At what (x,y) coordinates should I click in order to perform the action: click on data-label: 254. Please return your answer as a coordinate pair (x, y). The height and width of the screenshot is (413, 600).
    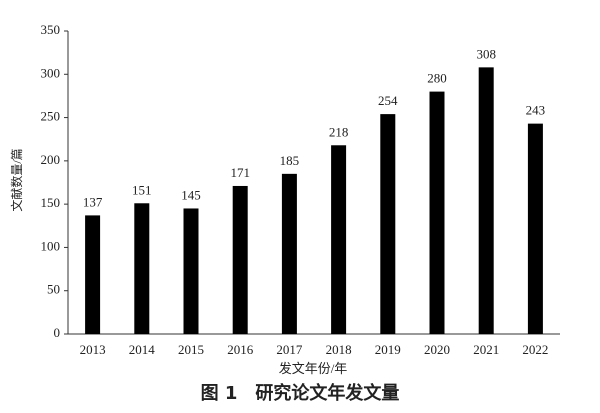
    Looking at the image, I should click on (388, 100).